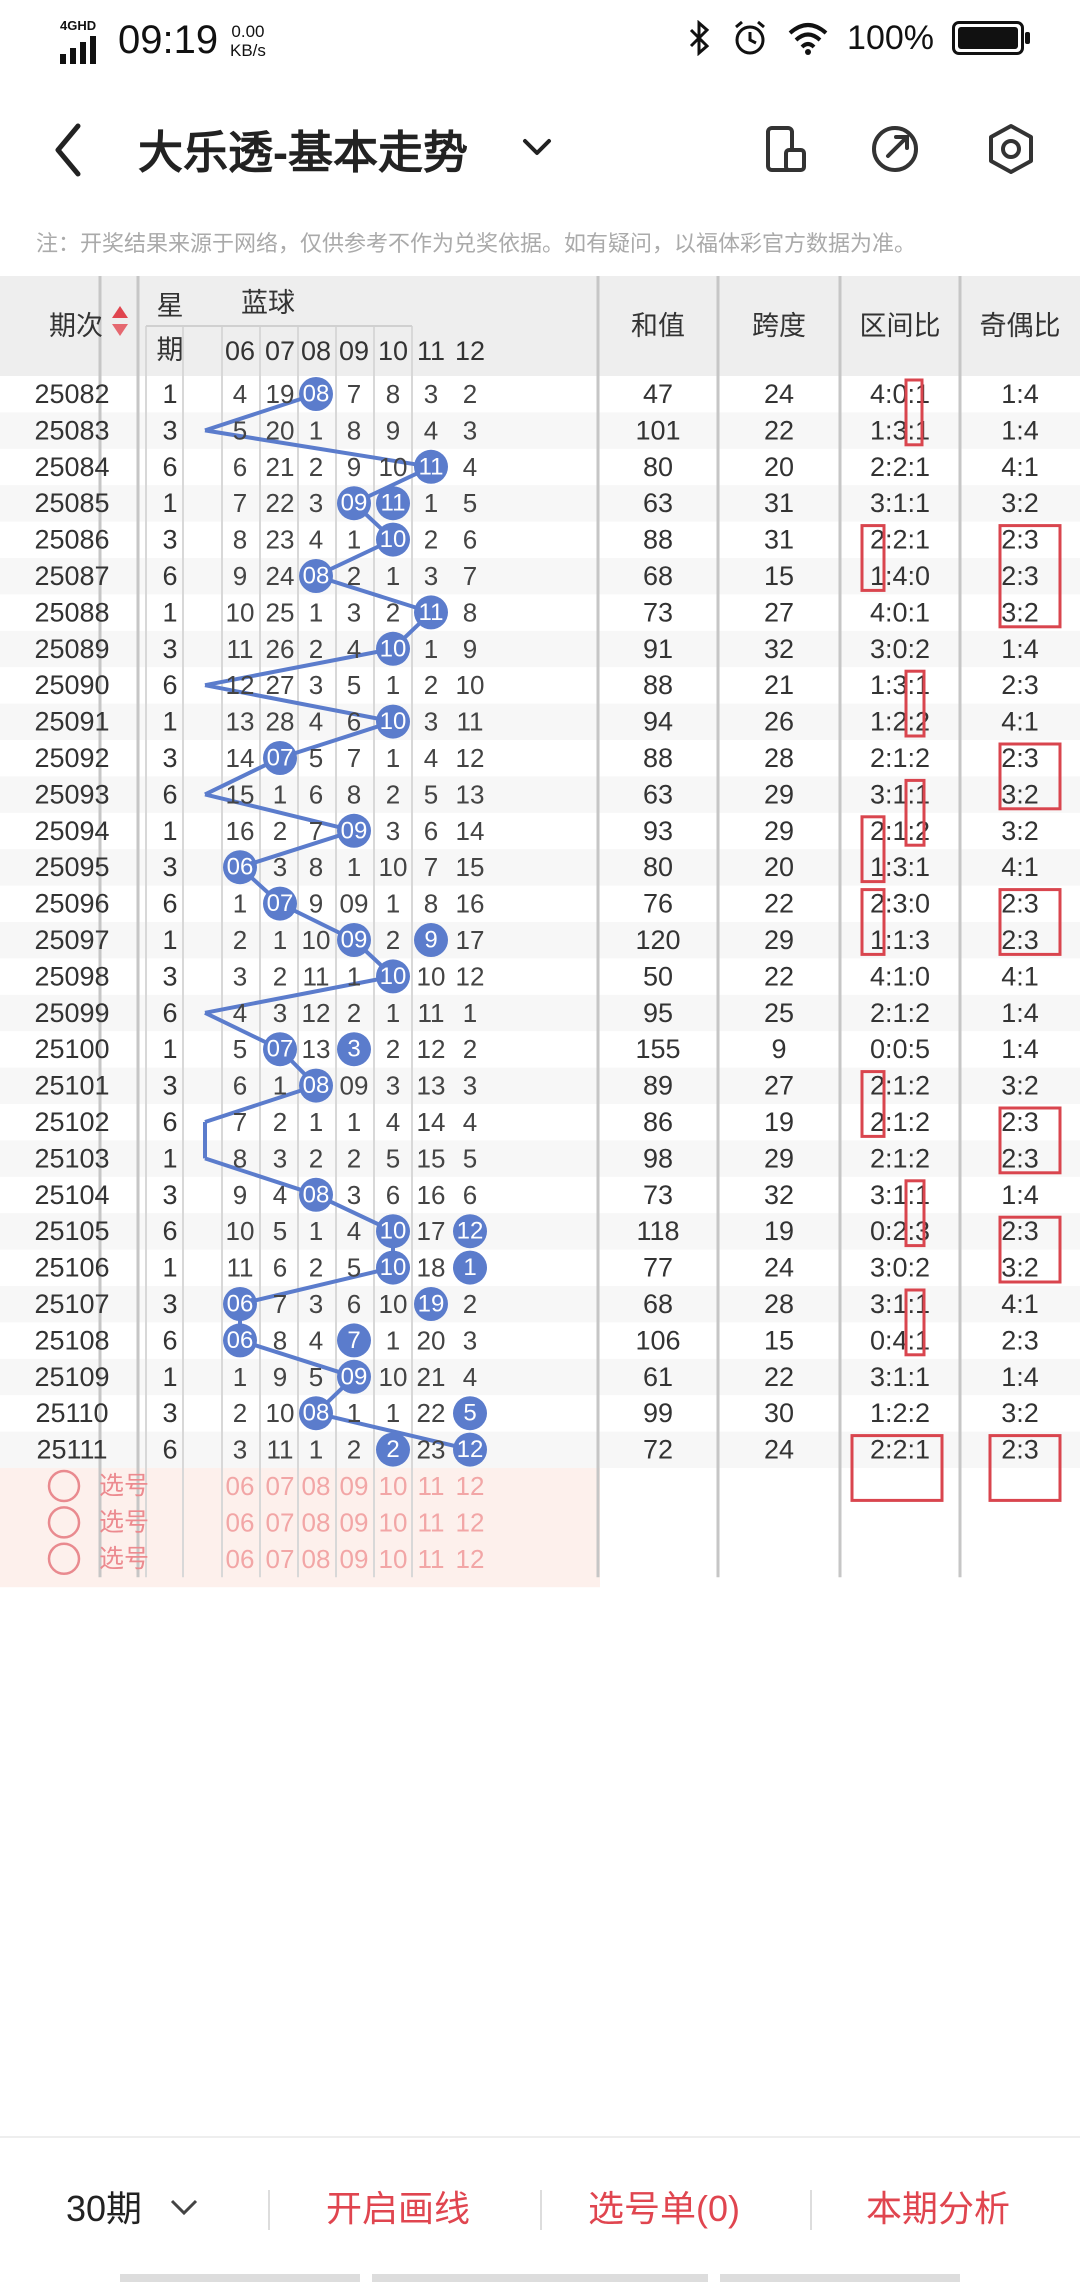  I want to click on period-analysis-button: 本期分析, so click(938, 2208).